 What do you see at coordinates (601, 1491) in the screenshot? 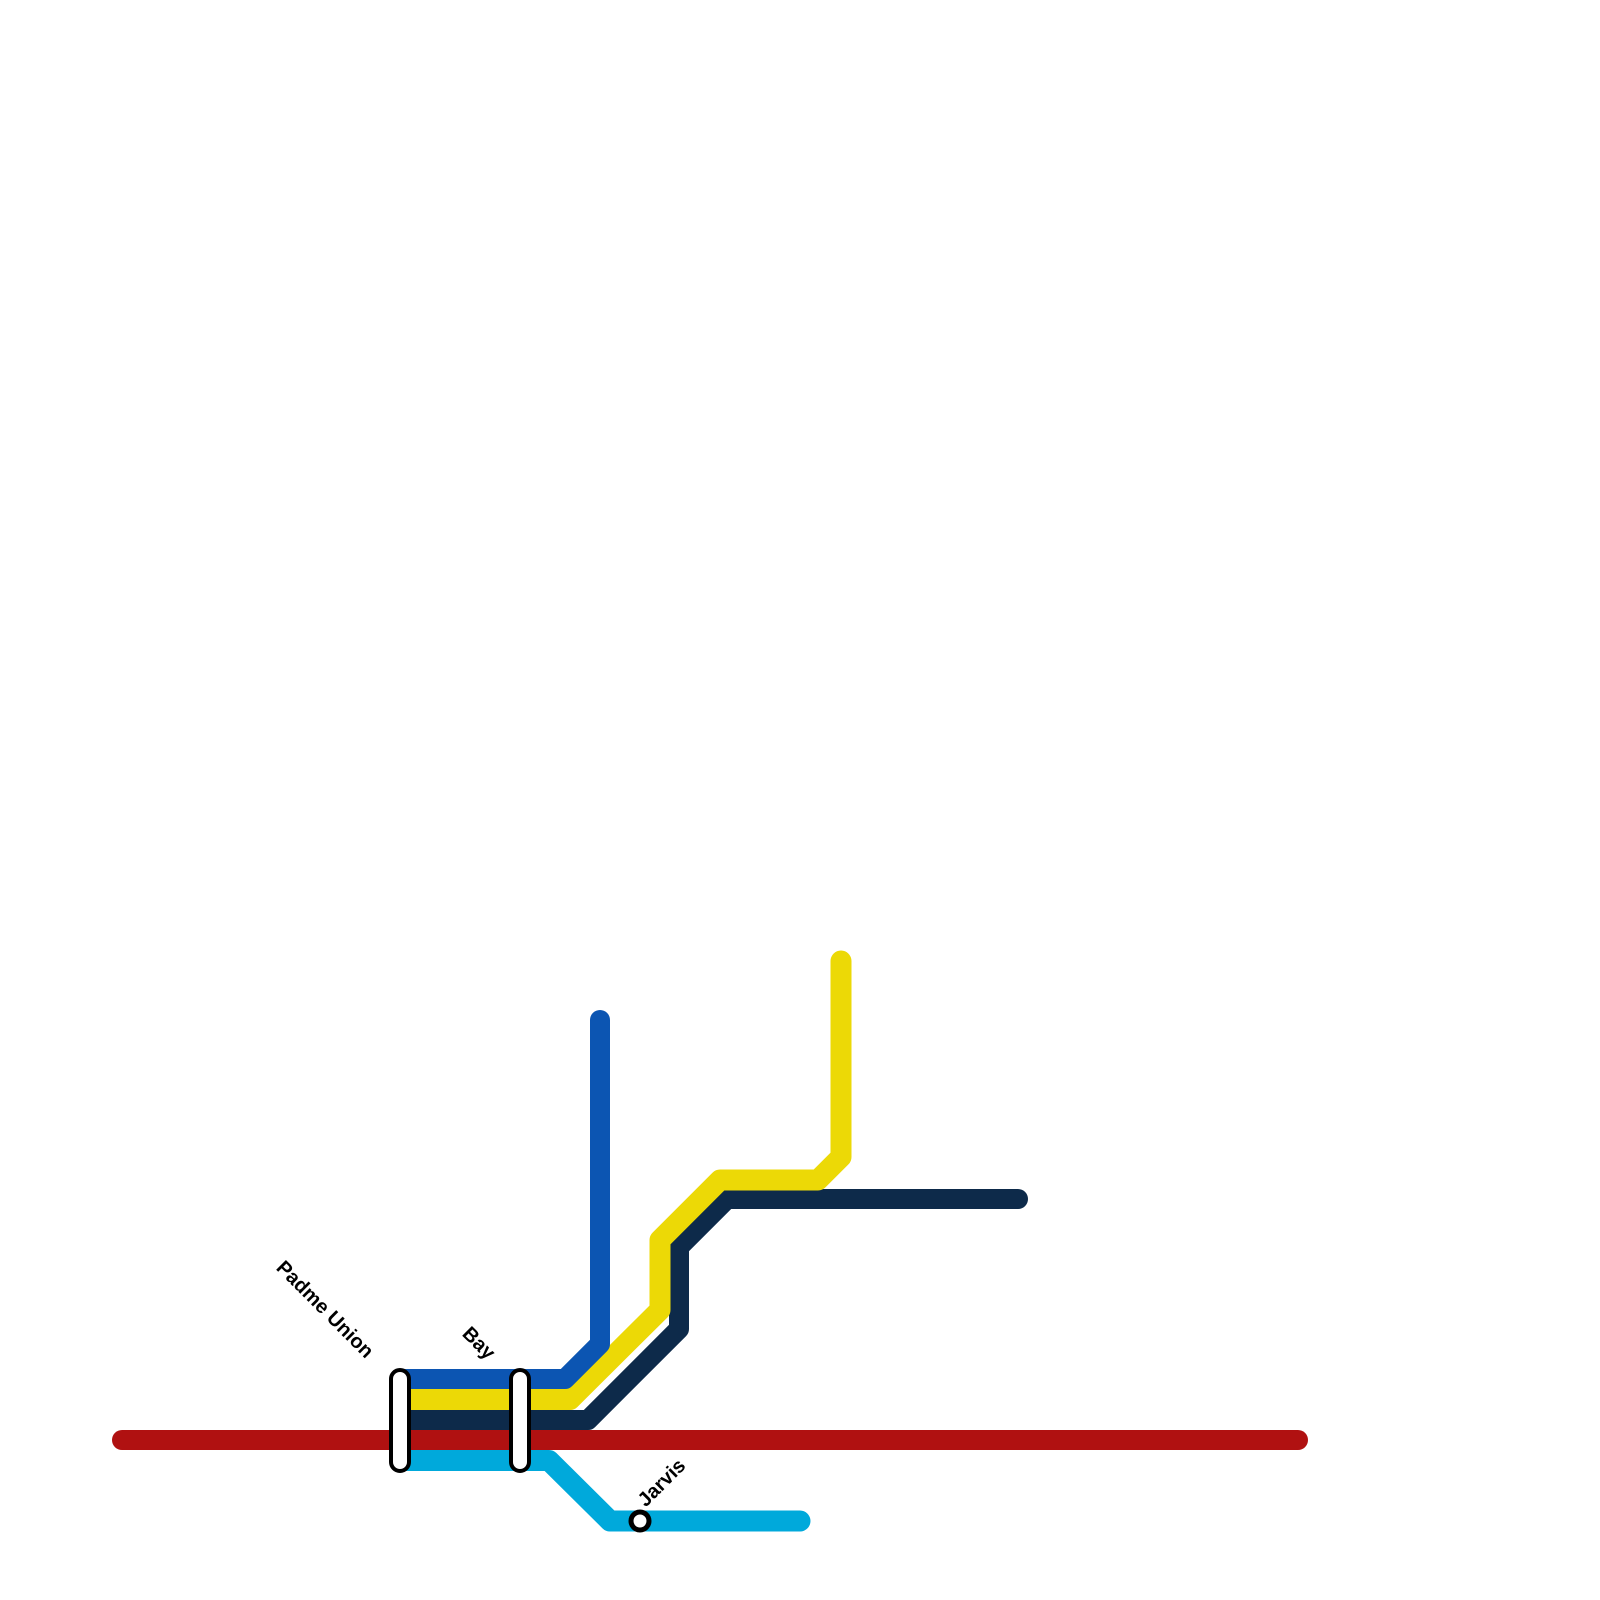
I see `cyan-line` at bounding box center [601, 1491].